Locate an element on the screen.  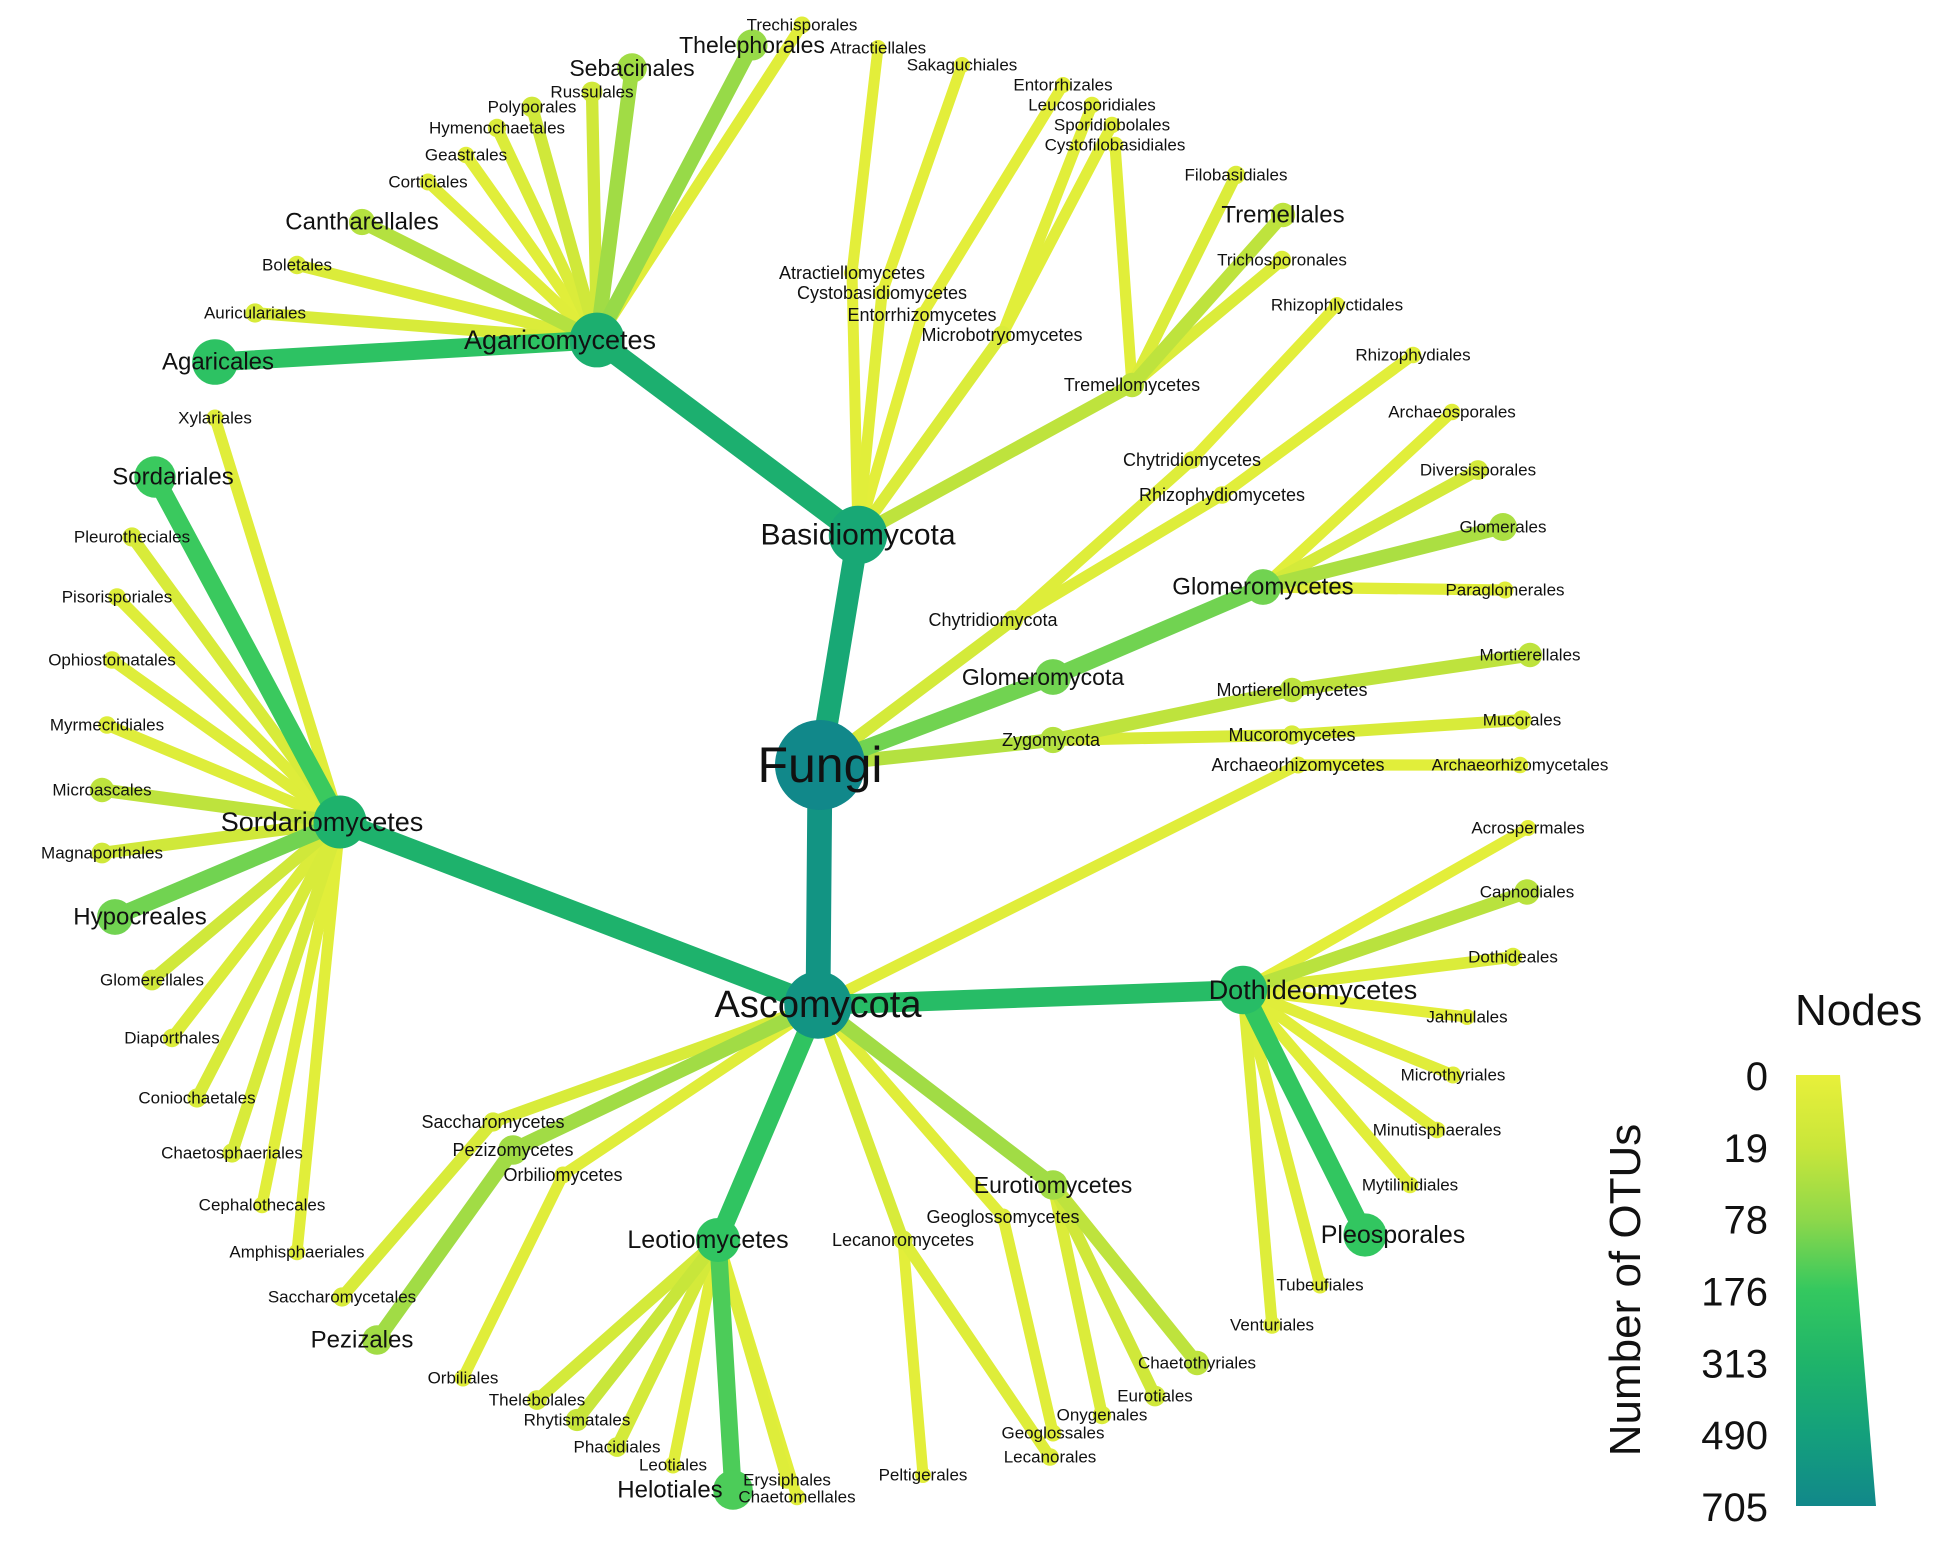
node-myrmecridiales is located at coordinates (107, 725).